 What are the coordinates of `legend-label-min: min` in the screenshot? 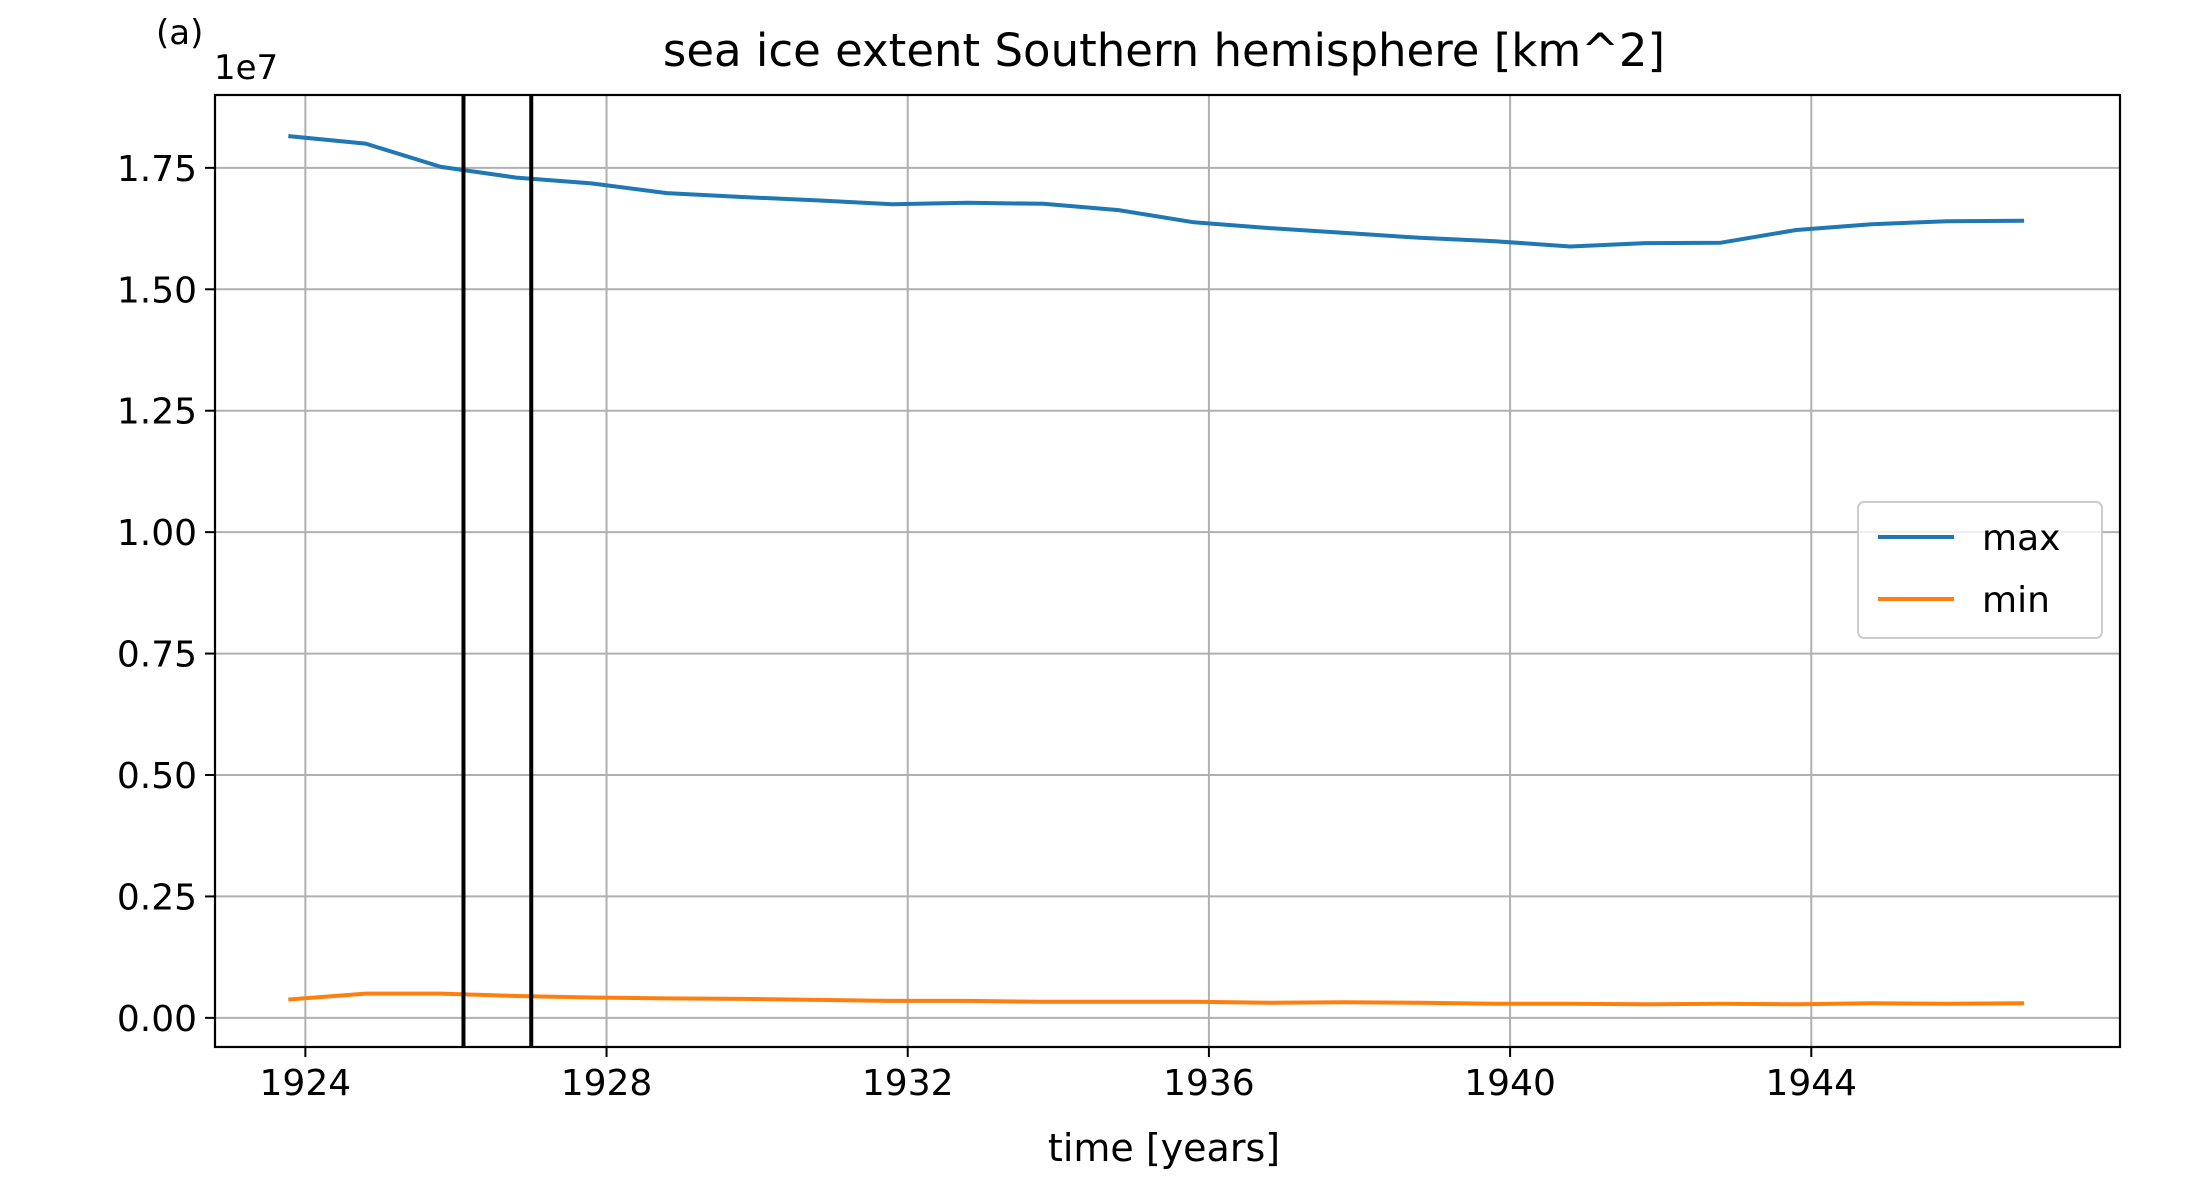 It's located at (2016, 600).